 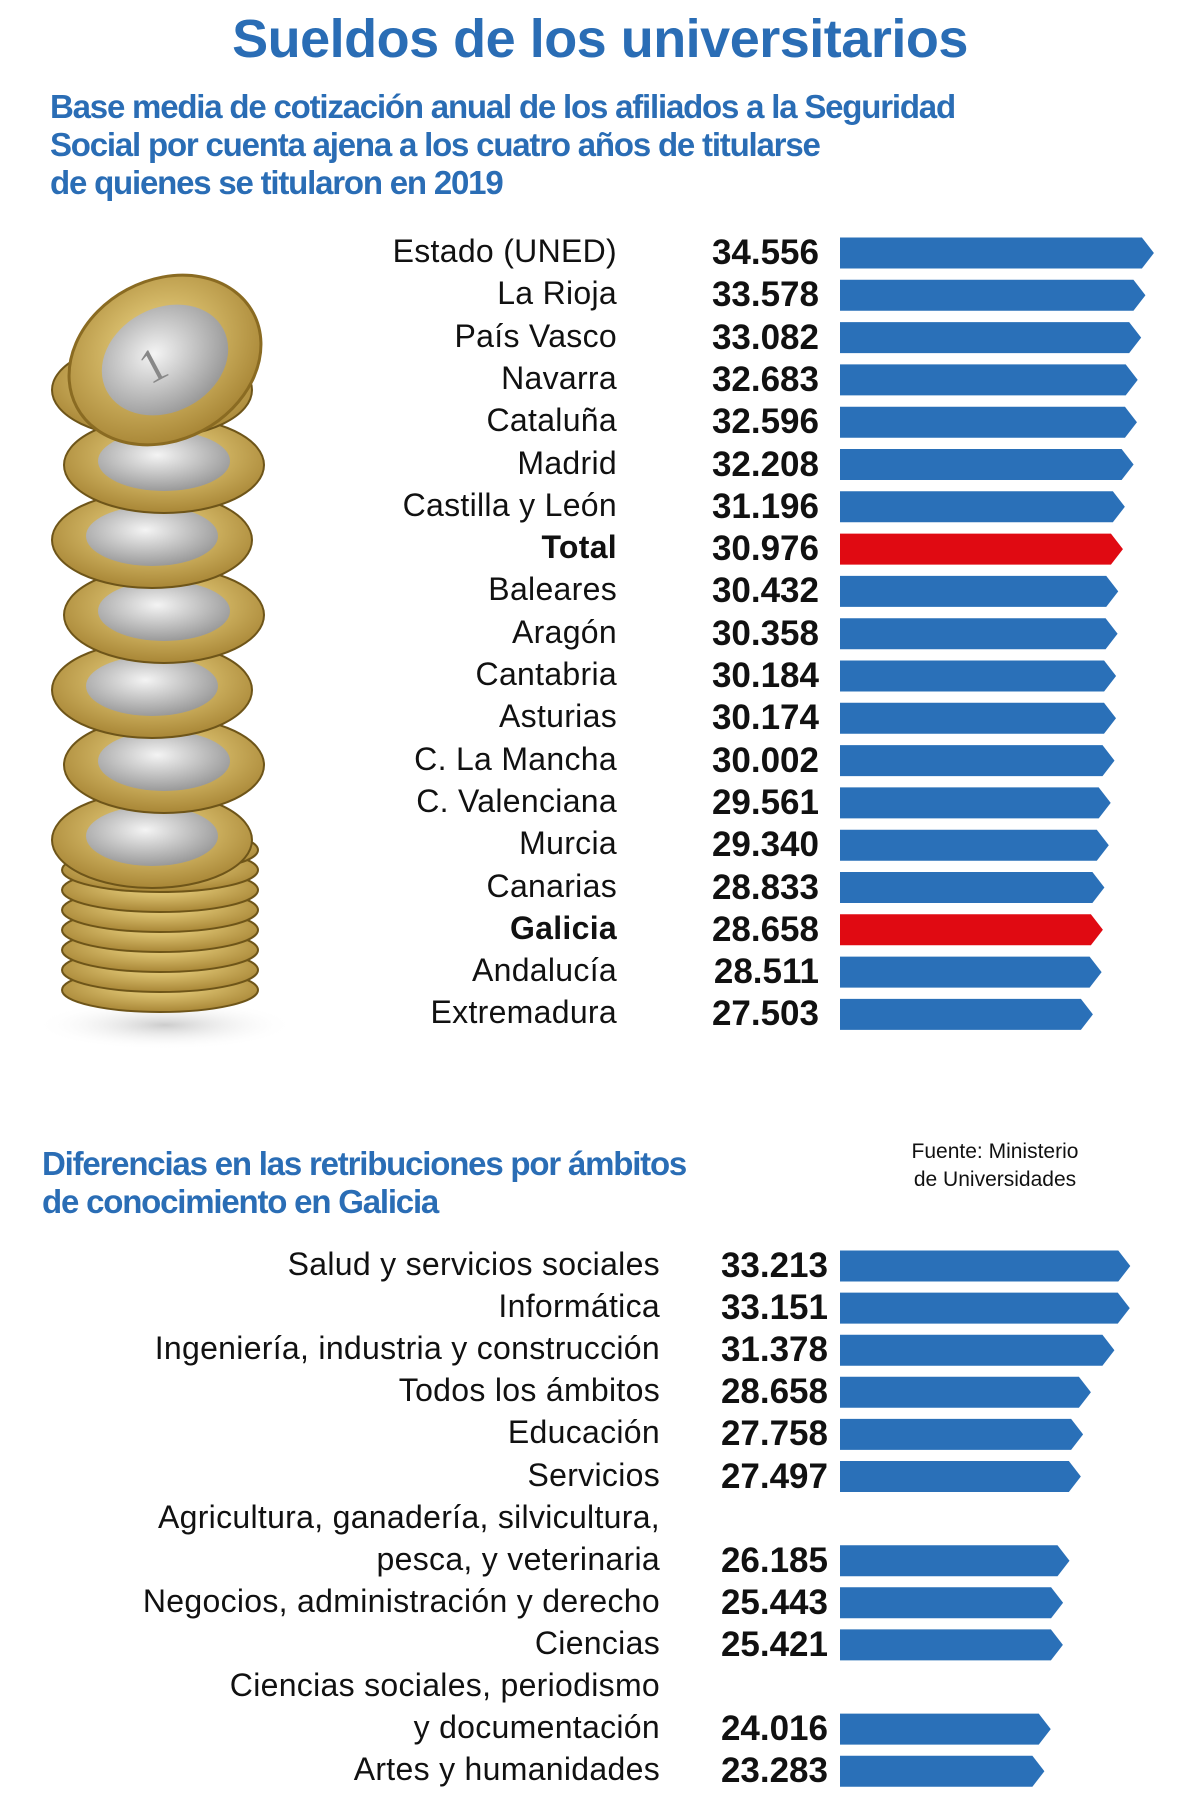 I want to click on category-label: Cataluña, so click(x=551, y=420).